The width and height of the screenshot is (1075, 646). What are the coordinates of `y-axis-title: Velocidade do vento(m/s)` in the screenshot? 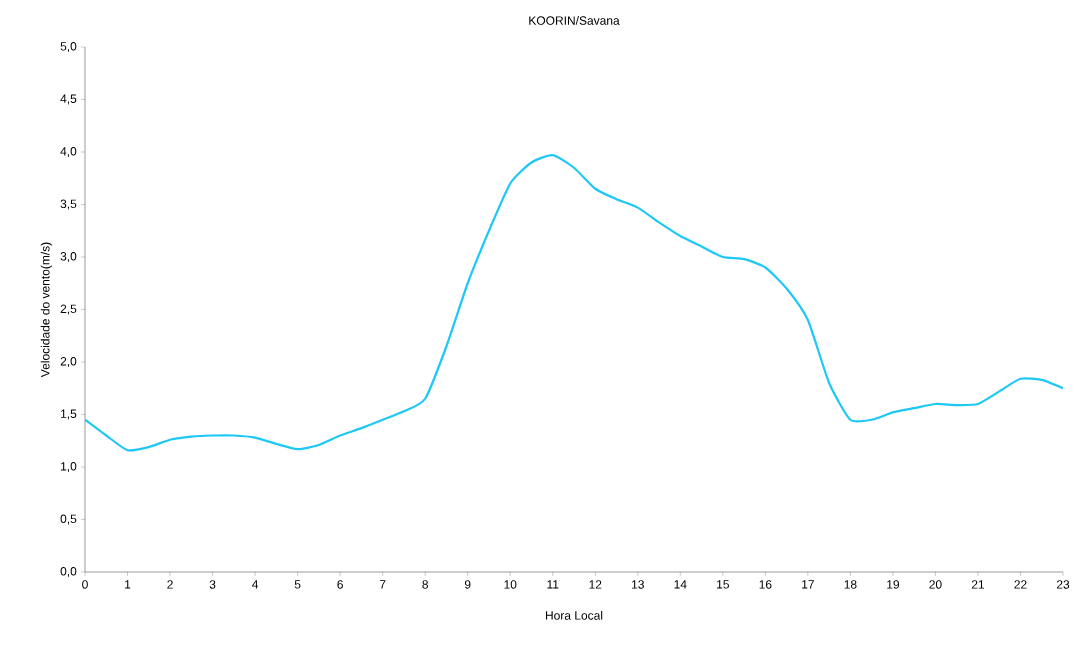 It's located at (46, 310).